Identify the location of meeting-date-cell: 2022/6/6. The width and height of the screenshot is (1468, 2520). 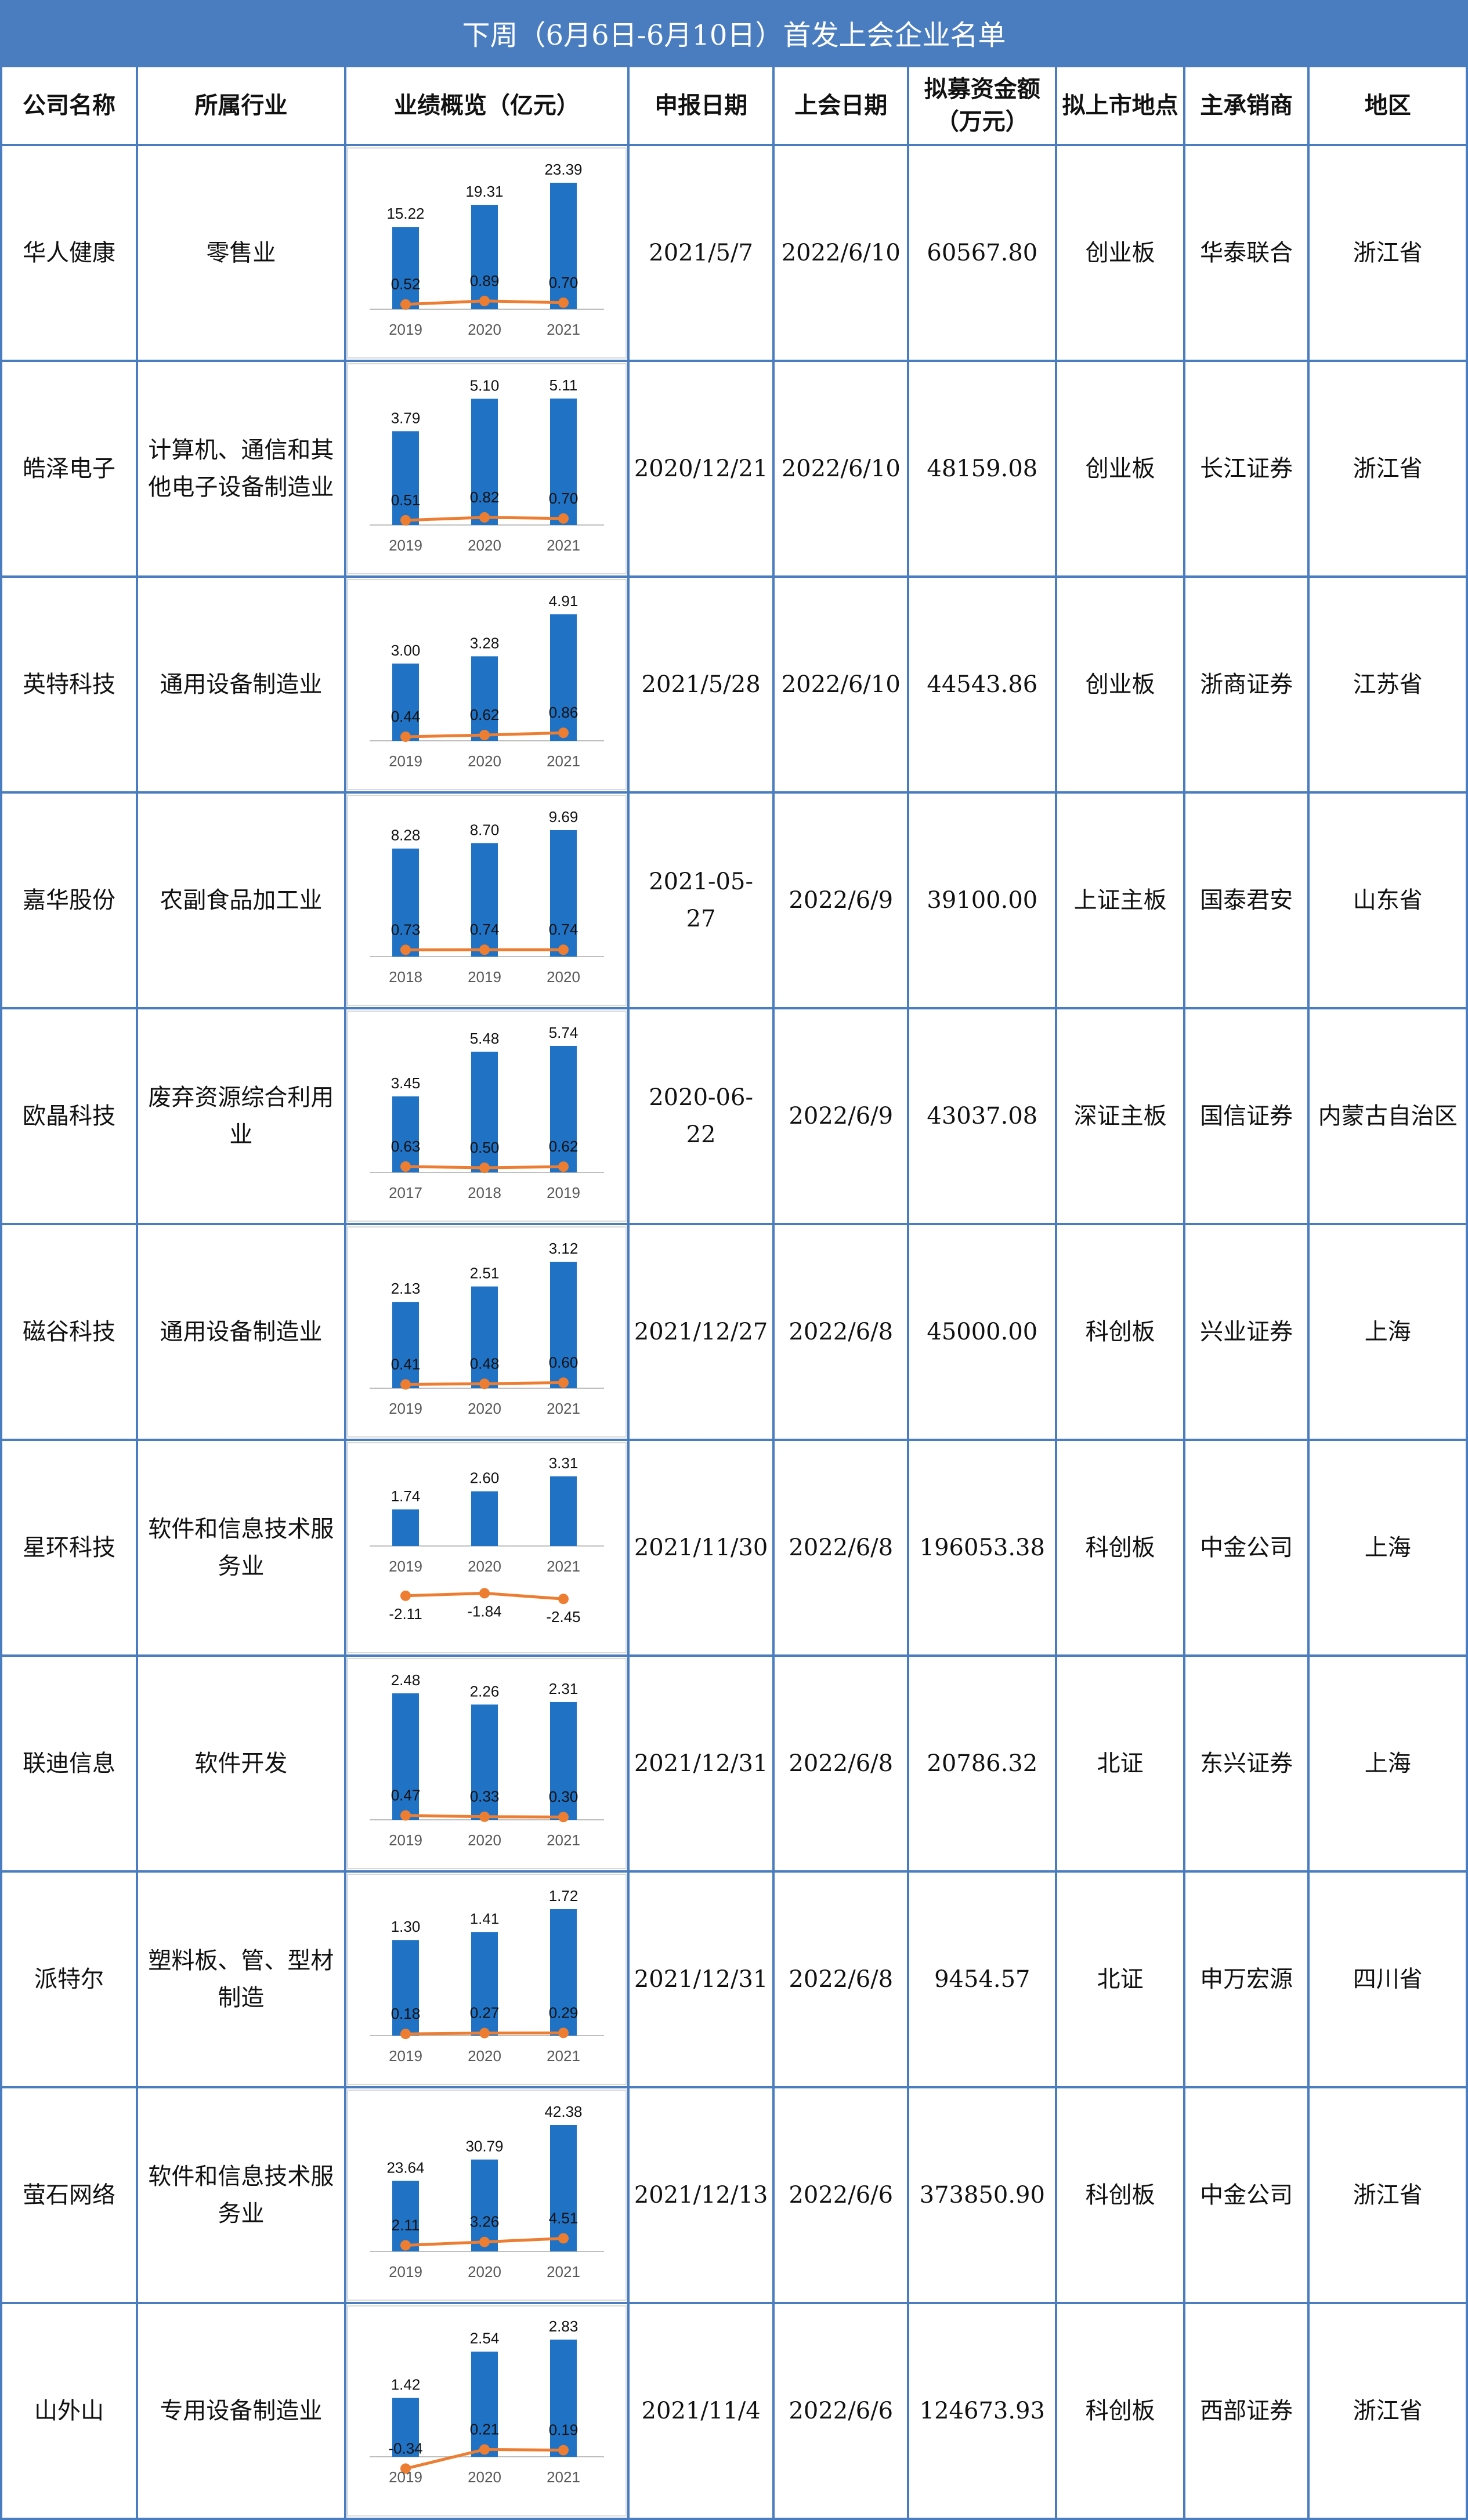
(840, 2195).